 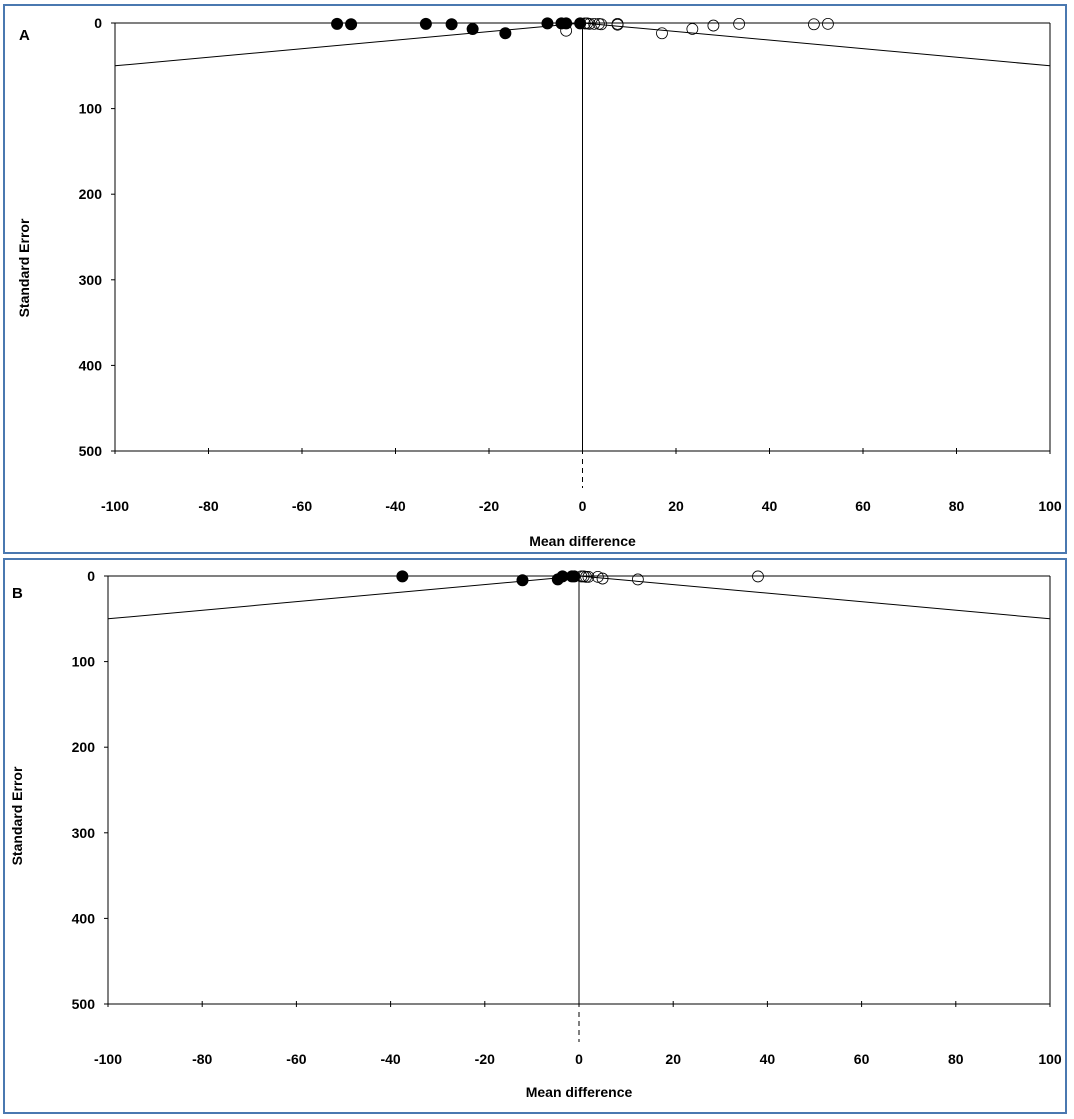 I want to click on funnel-left-line, so click(x=343, y=597).